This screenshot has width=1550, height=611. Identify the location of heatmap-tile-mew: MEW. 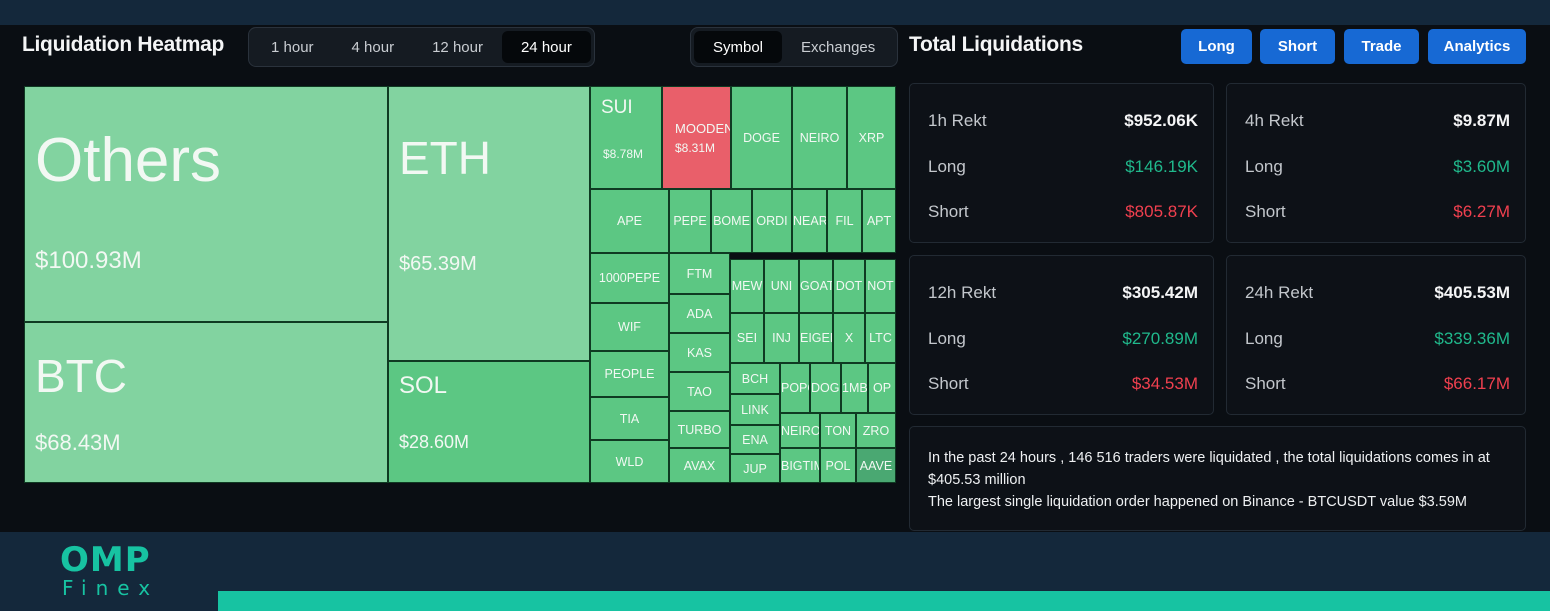
(747, 286).